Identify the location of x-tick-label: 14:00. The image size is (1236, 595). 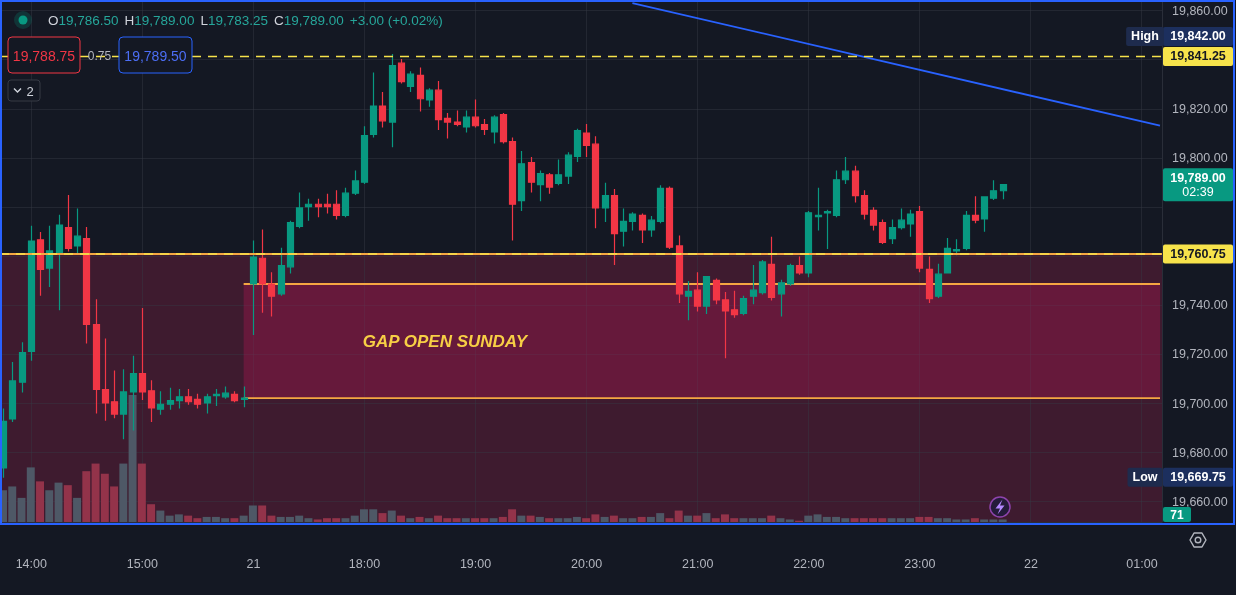
(31, 563).